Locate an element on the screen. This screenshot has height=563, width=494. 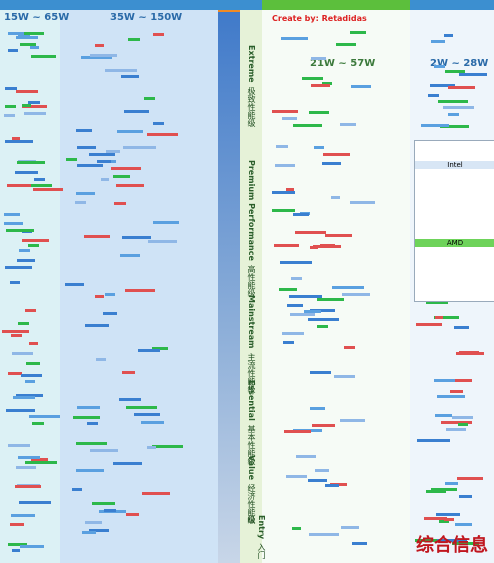
tier-zh: 极致性能级 is located at coordinates (251, 106).